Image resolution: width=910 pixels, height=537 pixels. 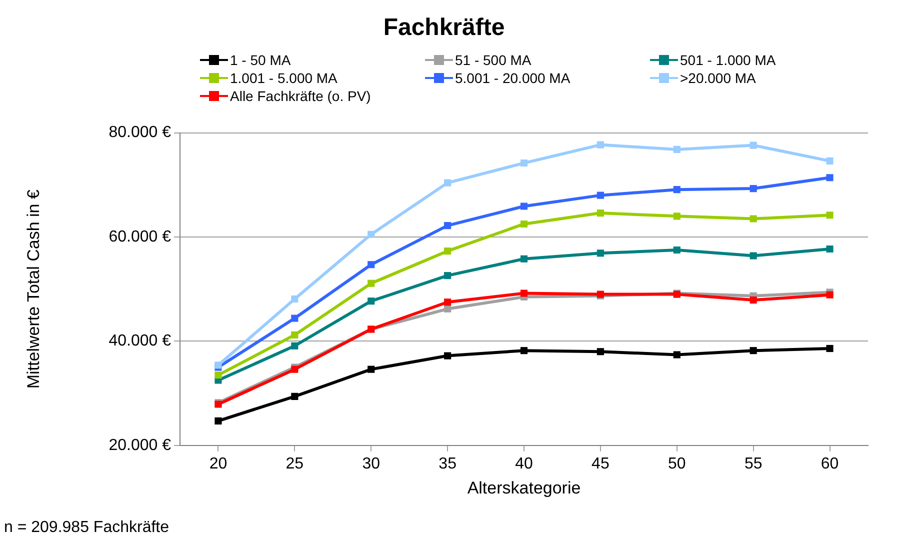 What do you see at coordinates (140, 445) in the screenshot?
I see `y-tick-label: 20.000 €` at bounding box center [140, 445].